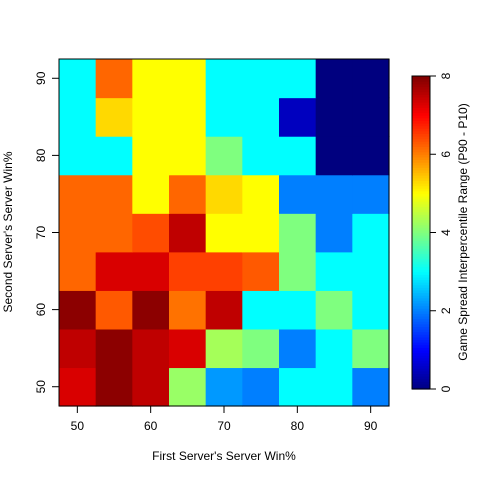 Image resolution: width=480 pixels, height=480 pixels. Describe the element at coordinates (41, 387) in the screenshot. I see `y-tick-label: 50` at that location.